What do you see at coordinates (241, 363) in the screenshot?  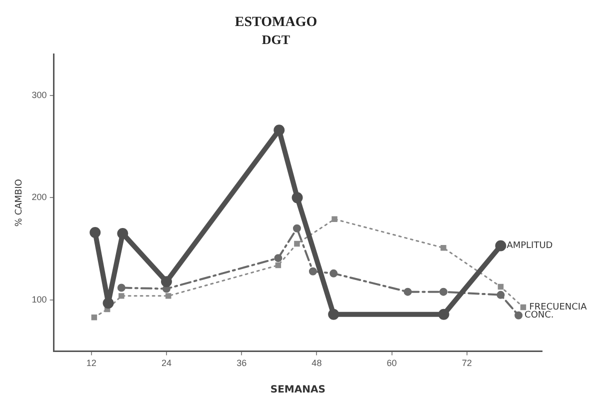 I see `x-tick-label: 36` at bounding box center [241, 363].